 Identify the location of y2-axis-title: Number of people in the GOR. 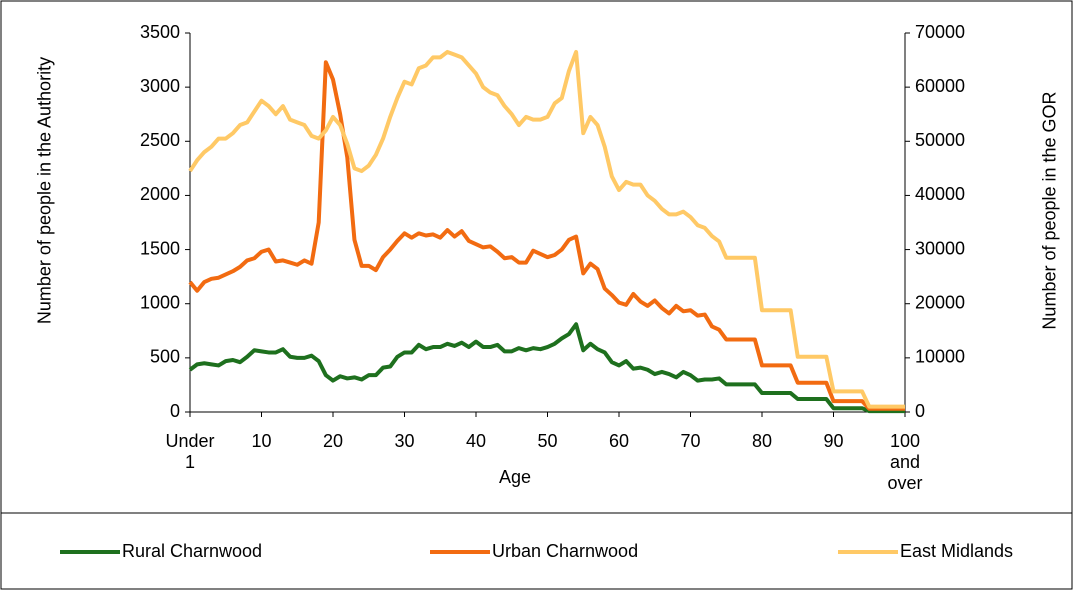
(1049, 210).